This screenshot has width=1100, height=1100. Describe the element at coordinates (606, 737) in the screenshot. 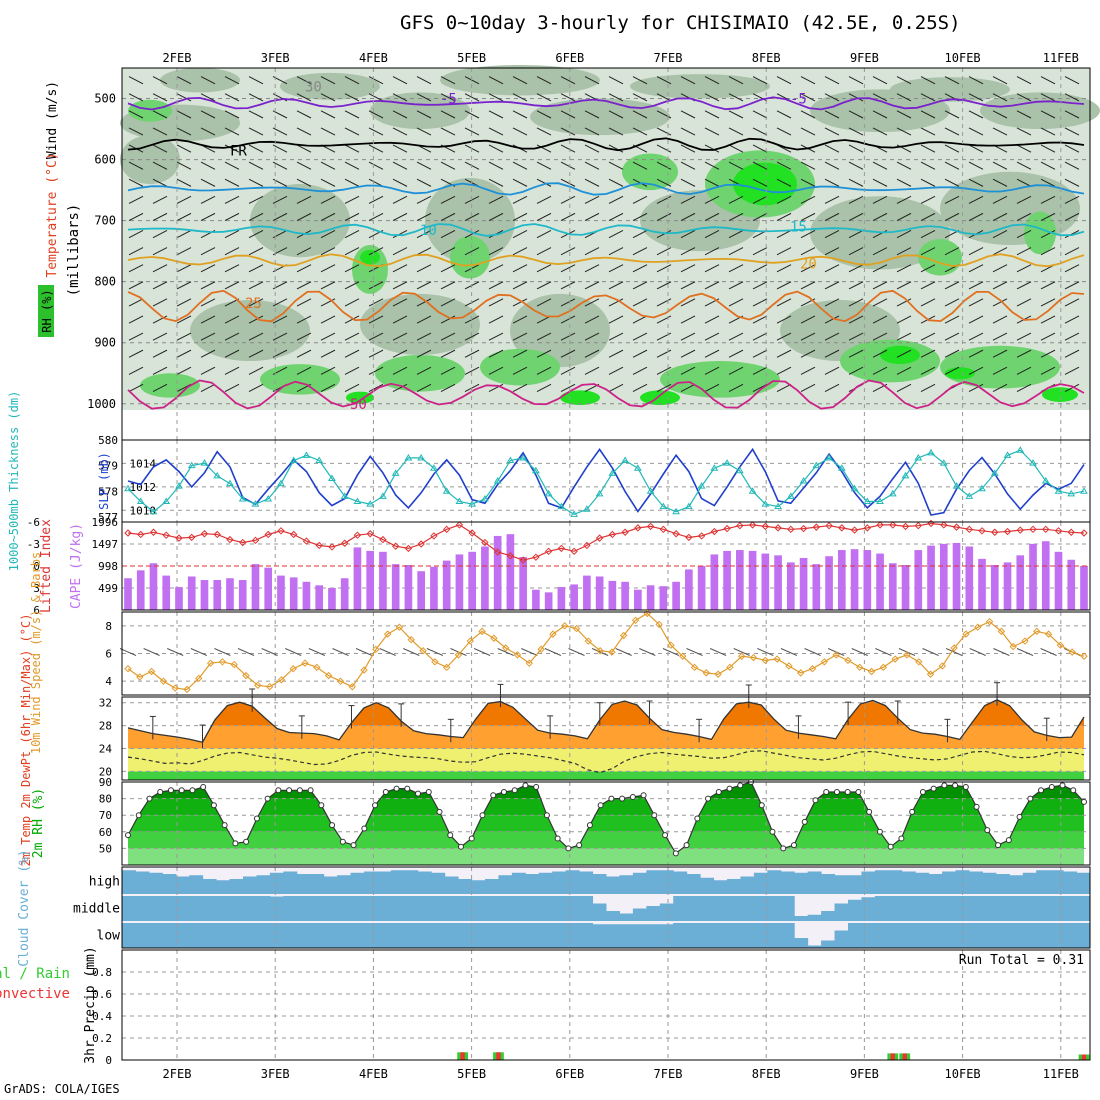

I see `temperature-band` at that location.